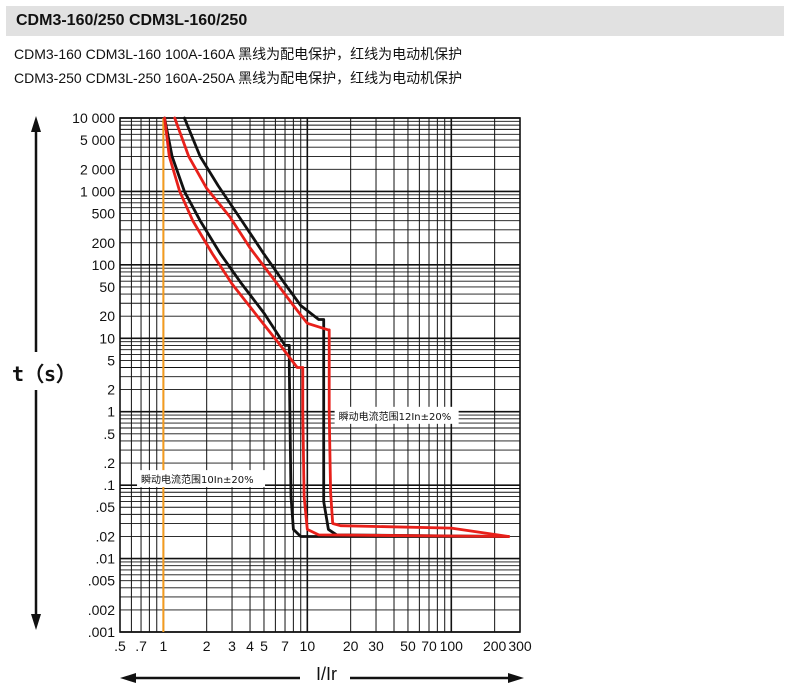 The height and width of the screenshot is (695, 790). Describe the element at coordinates (107, 287) in the screenshot. I see `y-tick-label: 50` at that location.